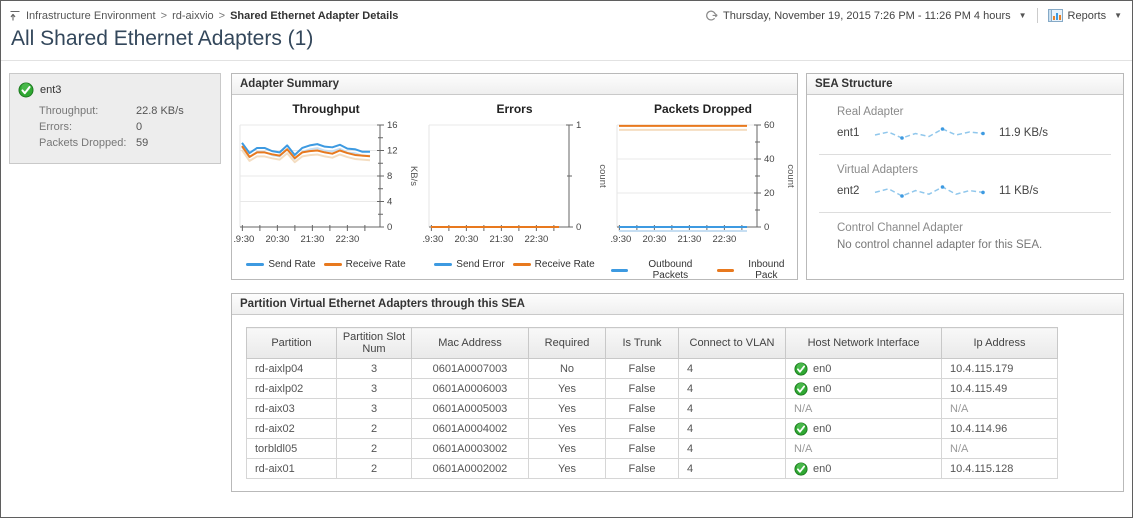  Describe the element at coordinates (83, 143) in the screenshot. I see `metric-label: Packets Dropped:` at that location.